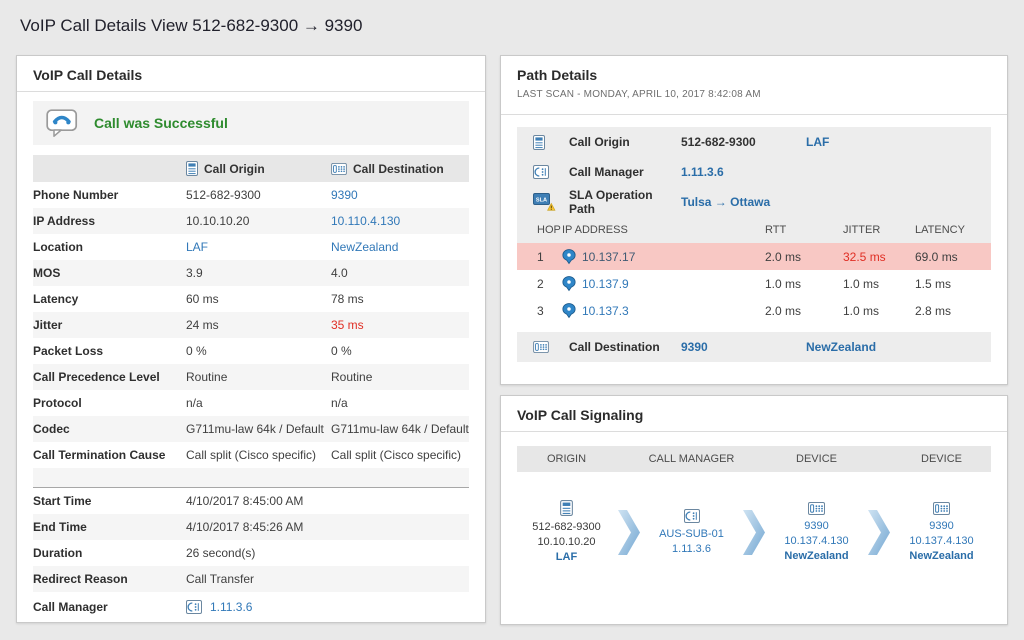  What do you see at coordinates (754, 310) in the screenshot?
I see `hop-row: 3 10.137.3 2.0 ms 1.0 ms 2.8 ms` at bounding box center [754, 310].